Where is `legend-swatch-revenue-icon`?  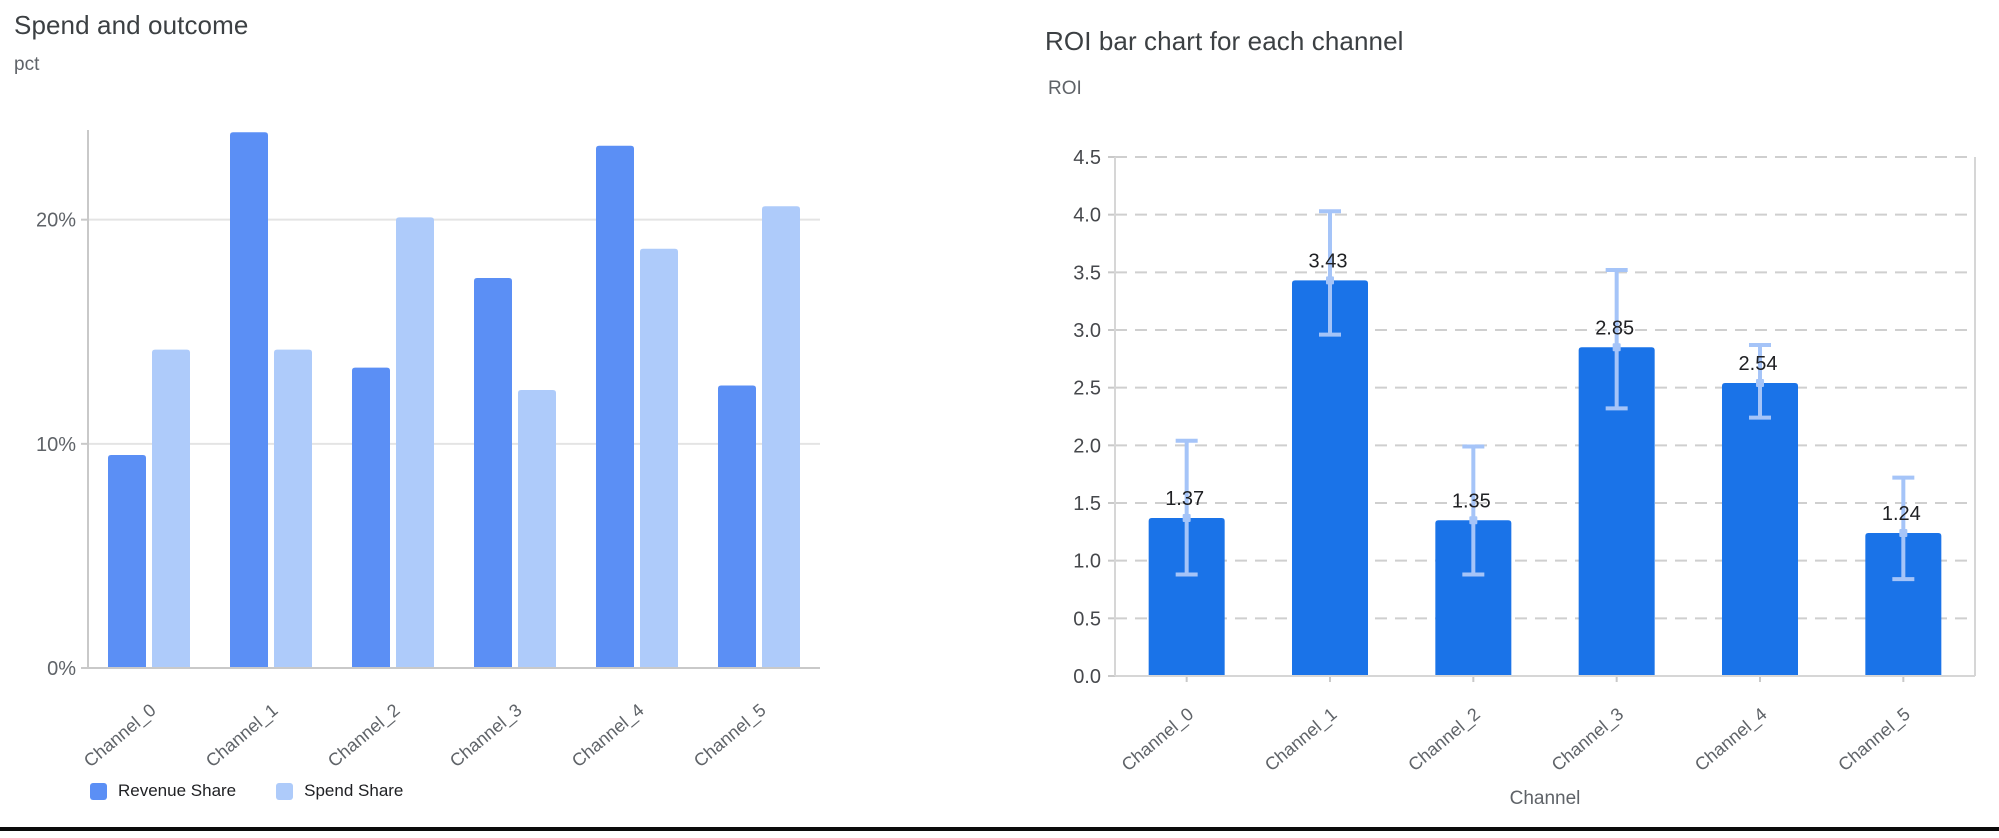
legend-swatch-revenue-icon is located at coordinates (98, 791).